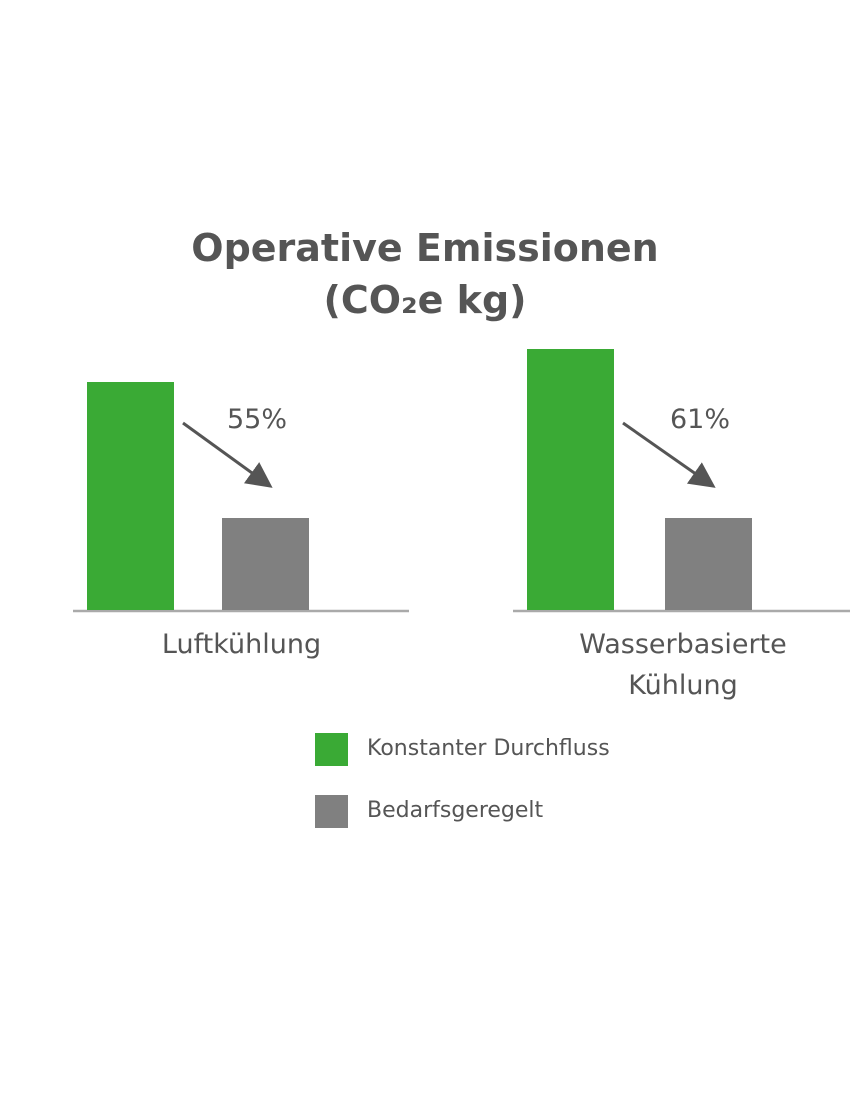 The width and height of the screenshot is (850, 1105). I want to click on value-label: 61%, so click(699, 419).